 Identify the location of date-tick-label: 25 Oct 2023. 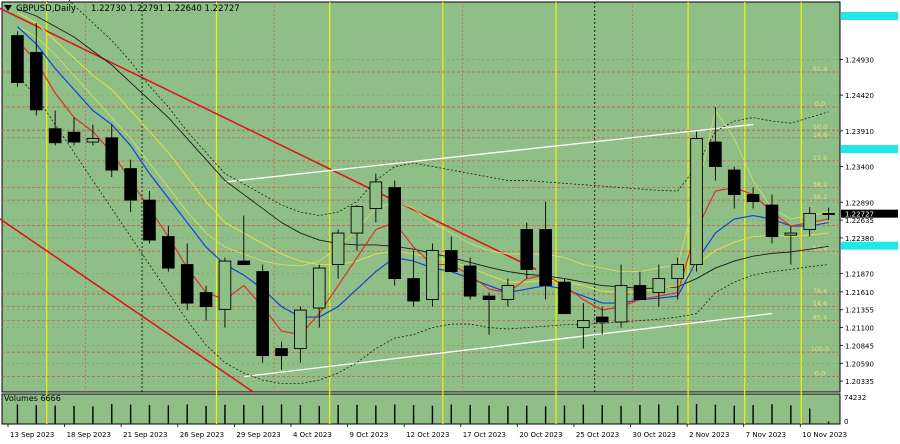
(597, 435).